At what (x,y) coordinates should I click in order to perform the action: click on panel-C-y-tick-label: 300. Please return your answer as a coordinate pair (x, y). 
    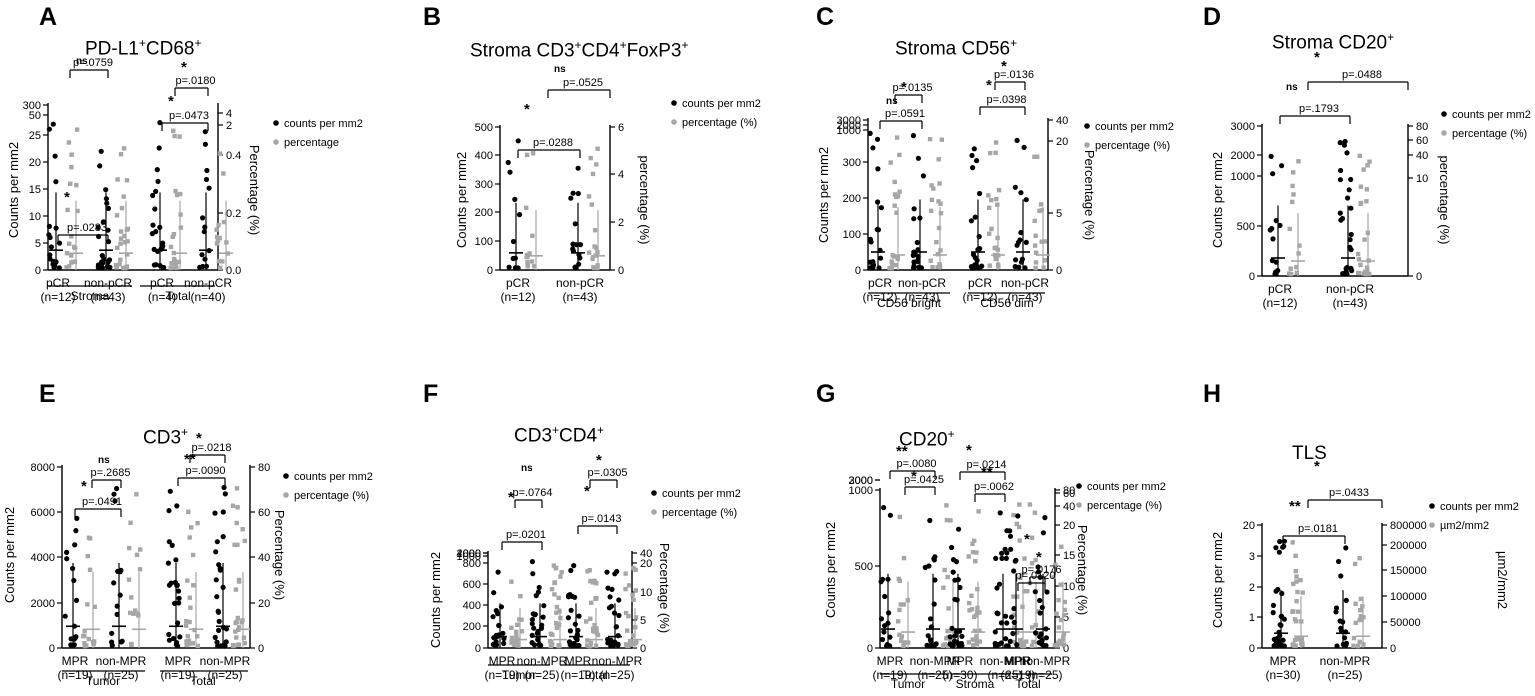
    Looking at the image, I should click on (852, 163).